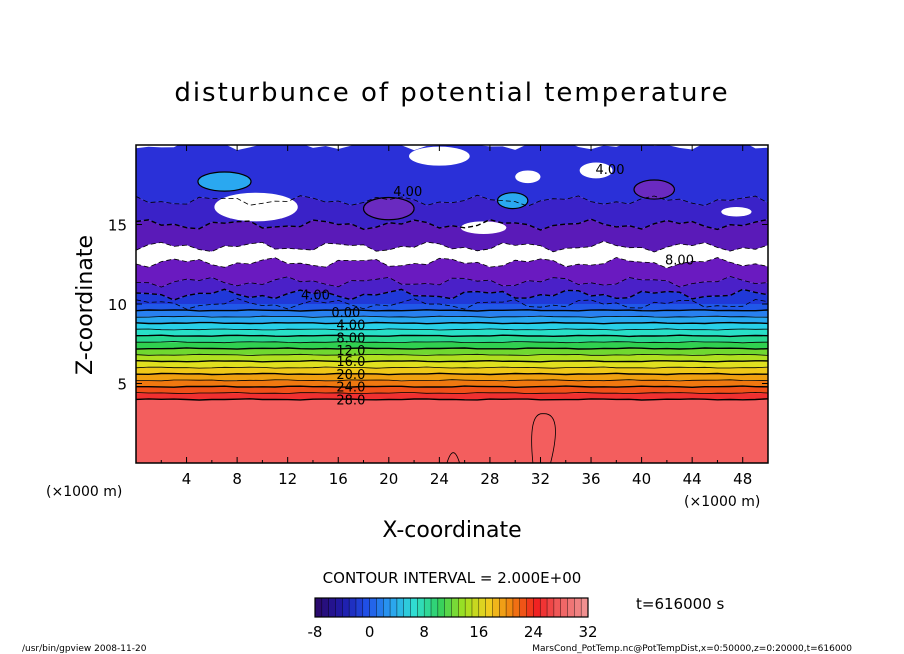 Image resolution: width=904 pixels, height=654 pixels. Describe the element at coordinates (641, 479) in the screenshot. I see `x-tick-label: 40` at that location.